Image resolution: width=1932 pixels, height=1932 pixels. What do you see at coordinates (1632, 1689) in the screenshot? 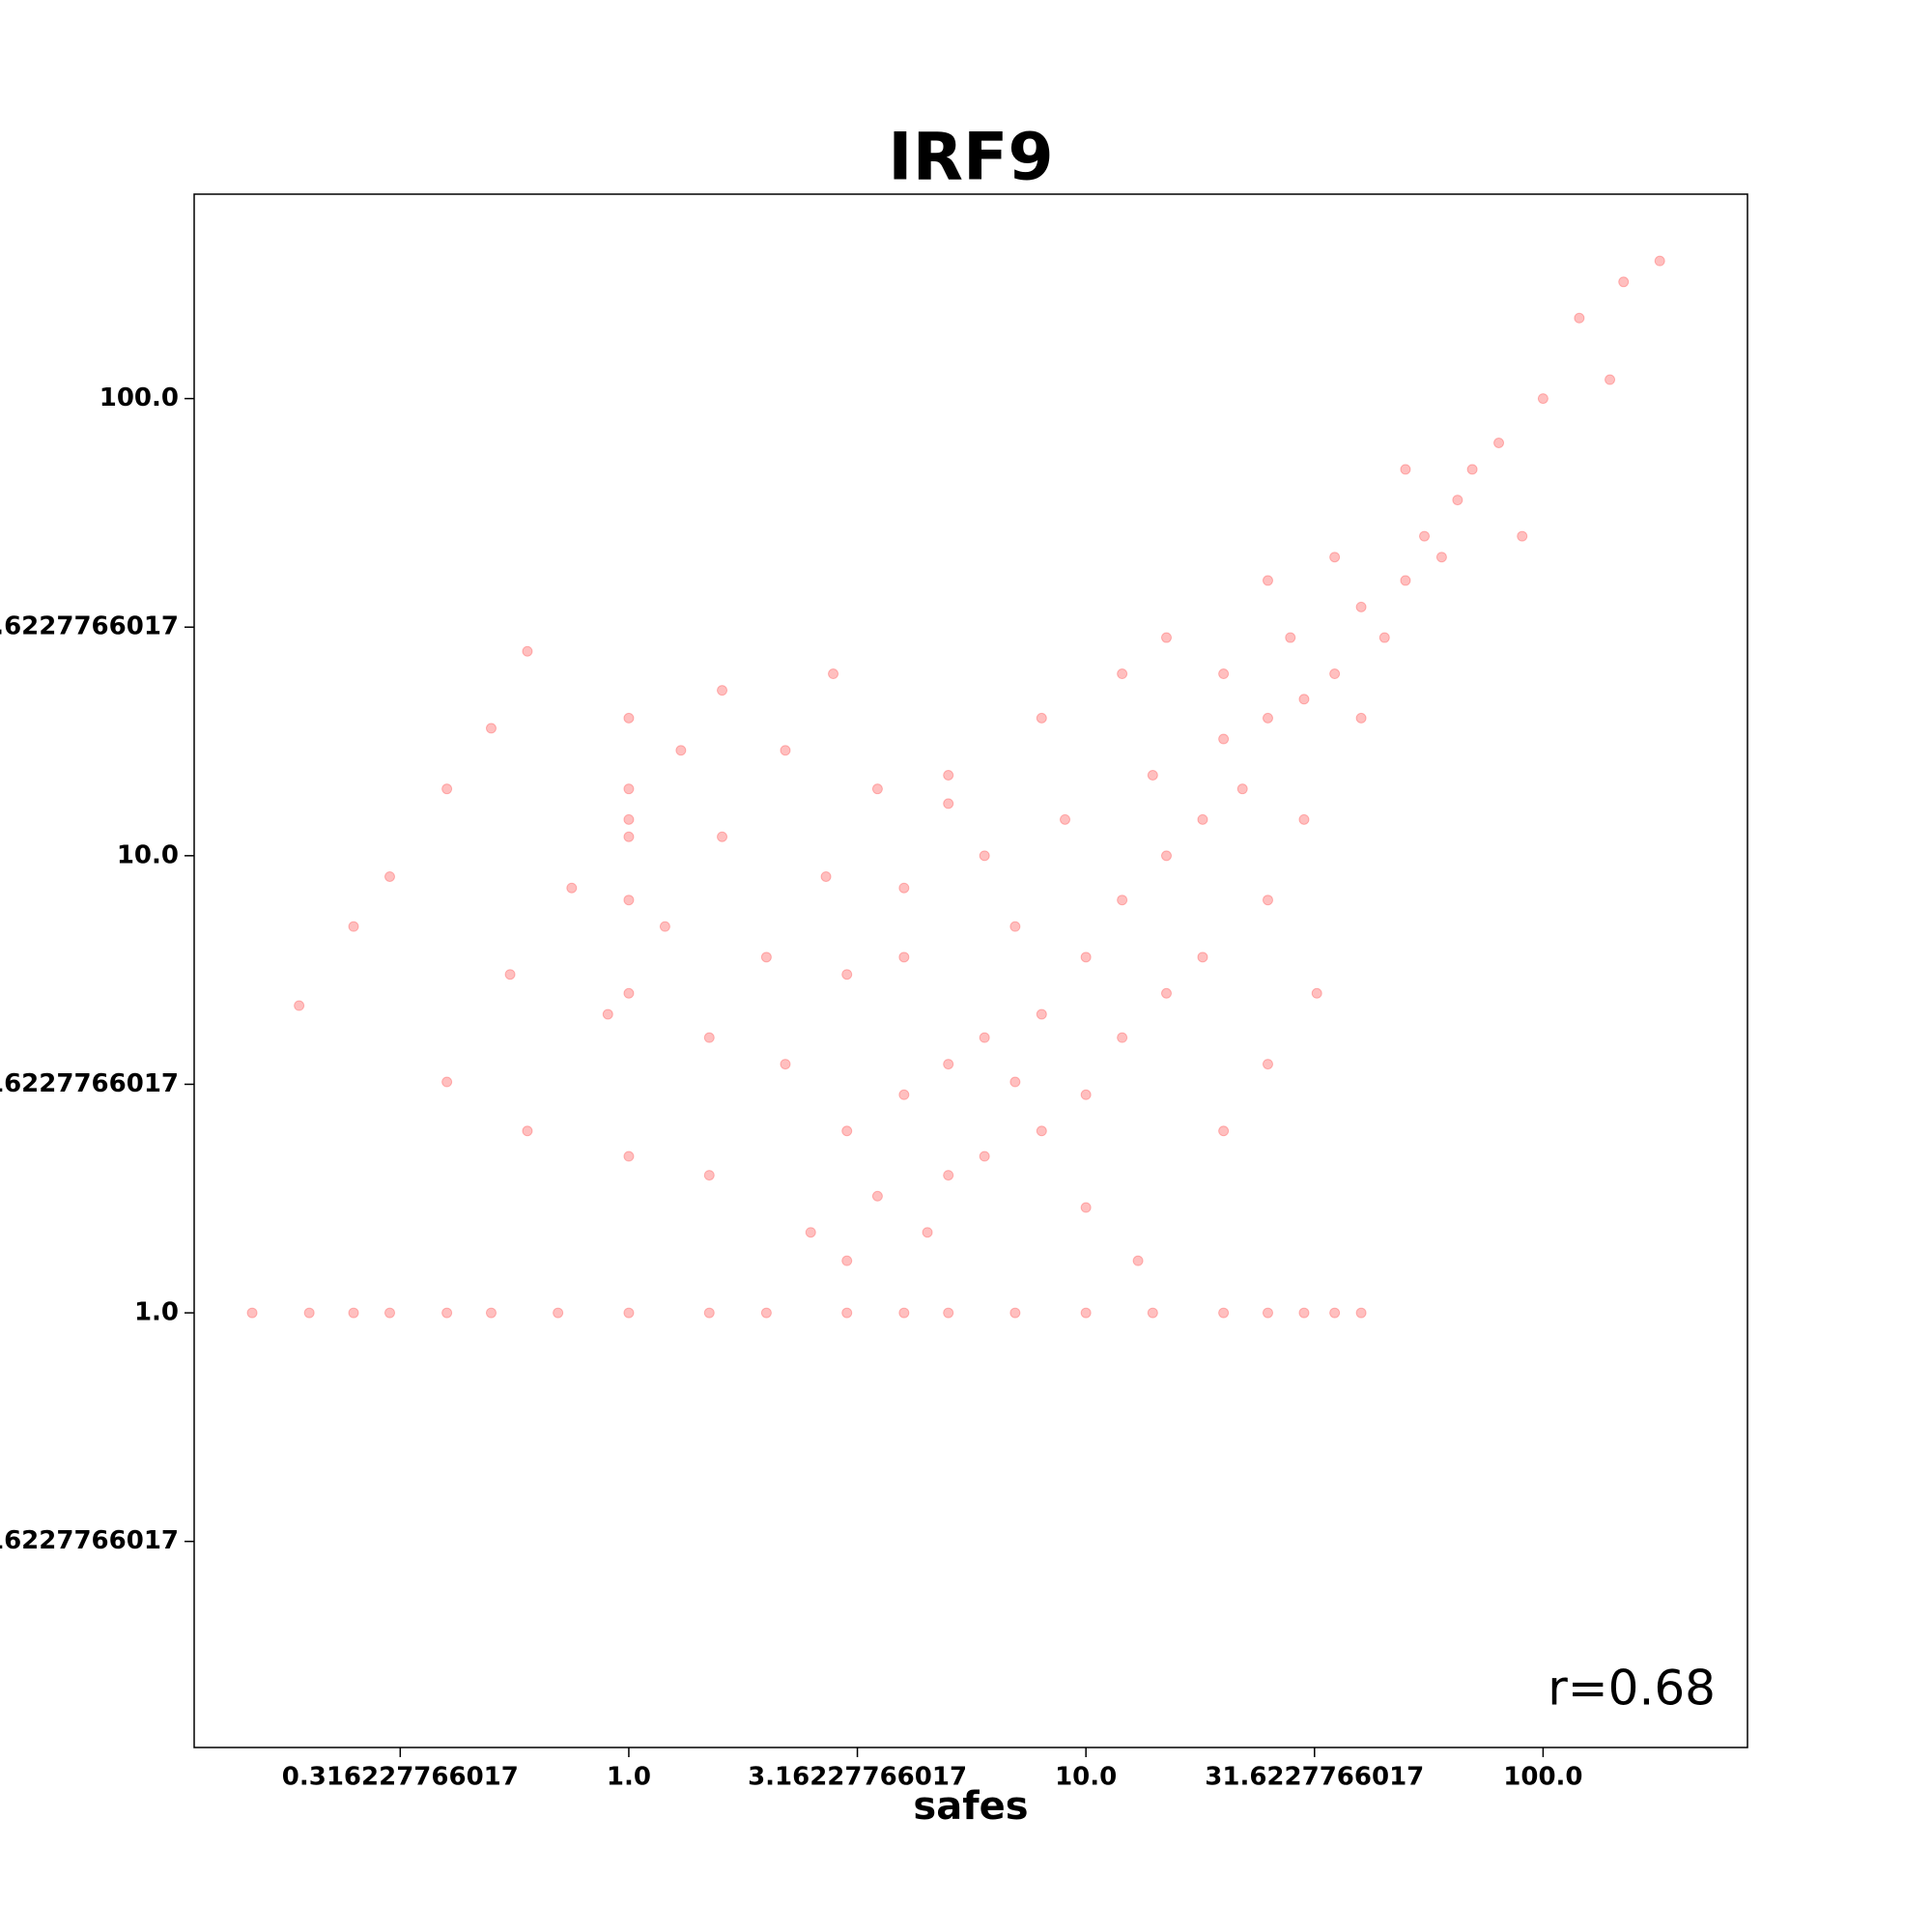
I see `annotation: r=0.68` at bounding box center [1632, 1689].